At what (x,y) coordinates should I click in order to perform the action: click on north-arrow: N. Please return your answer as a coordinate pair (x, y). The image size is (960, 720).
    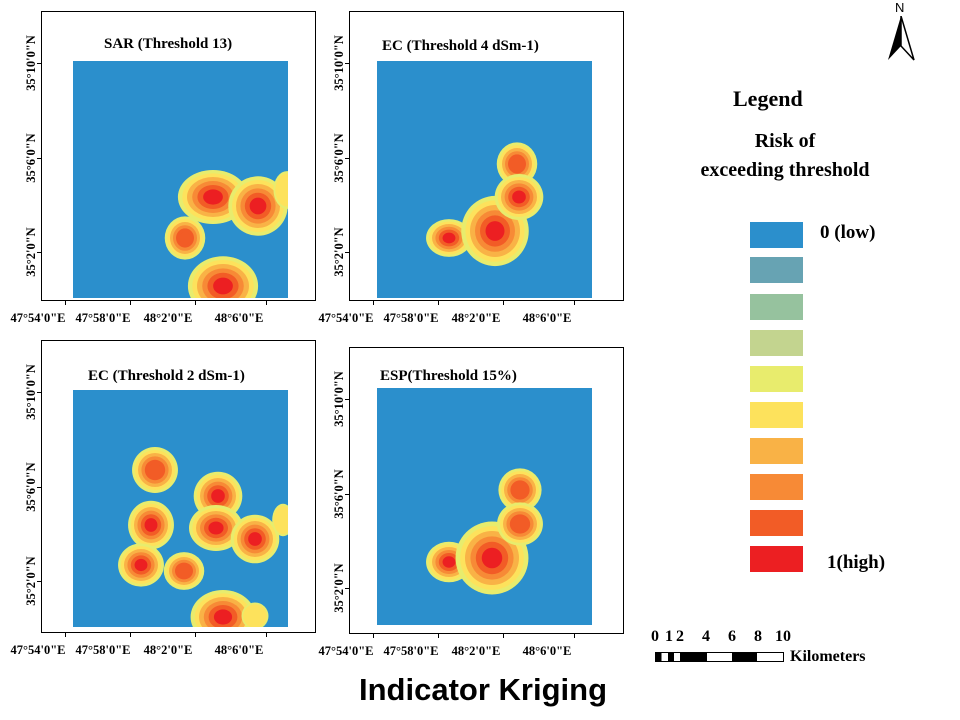
    Looking at the image, I should click on (901, 31).